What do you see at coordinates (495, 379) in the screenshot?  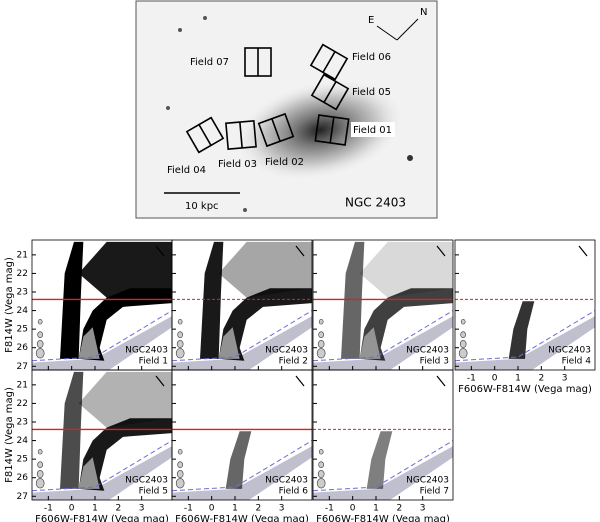 I see `x-tick-label: 0` at bounding box center [495, 379].